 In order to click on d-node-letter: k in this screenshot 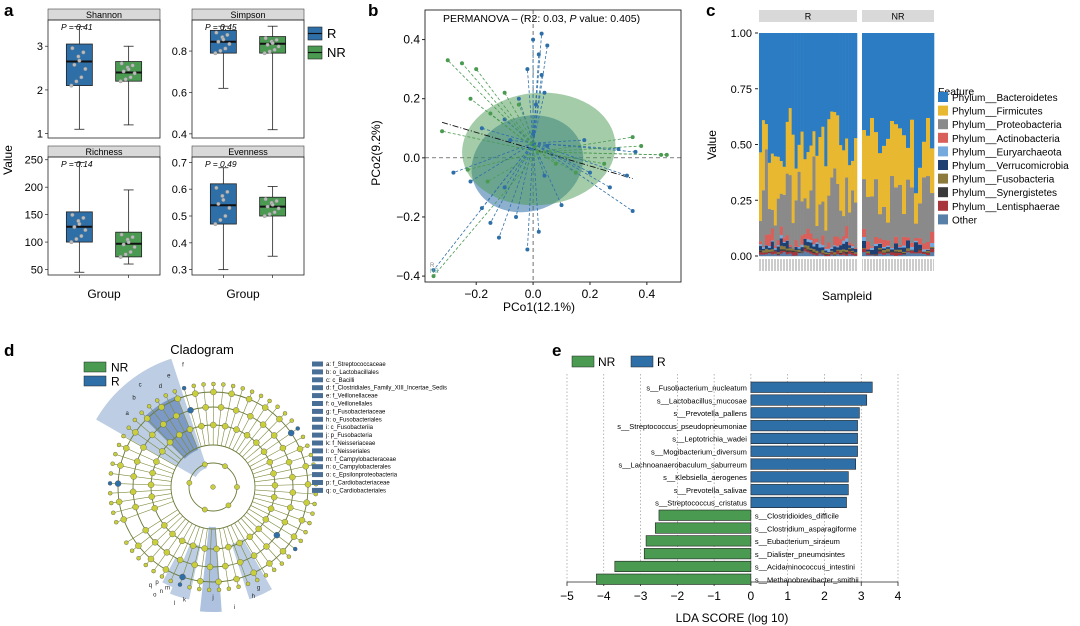, I will do `click(185, 600)`.